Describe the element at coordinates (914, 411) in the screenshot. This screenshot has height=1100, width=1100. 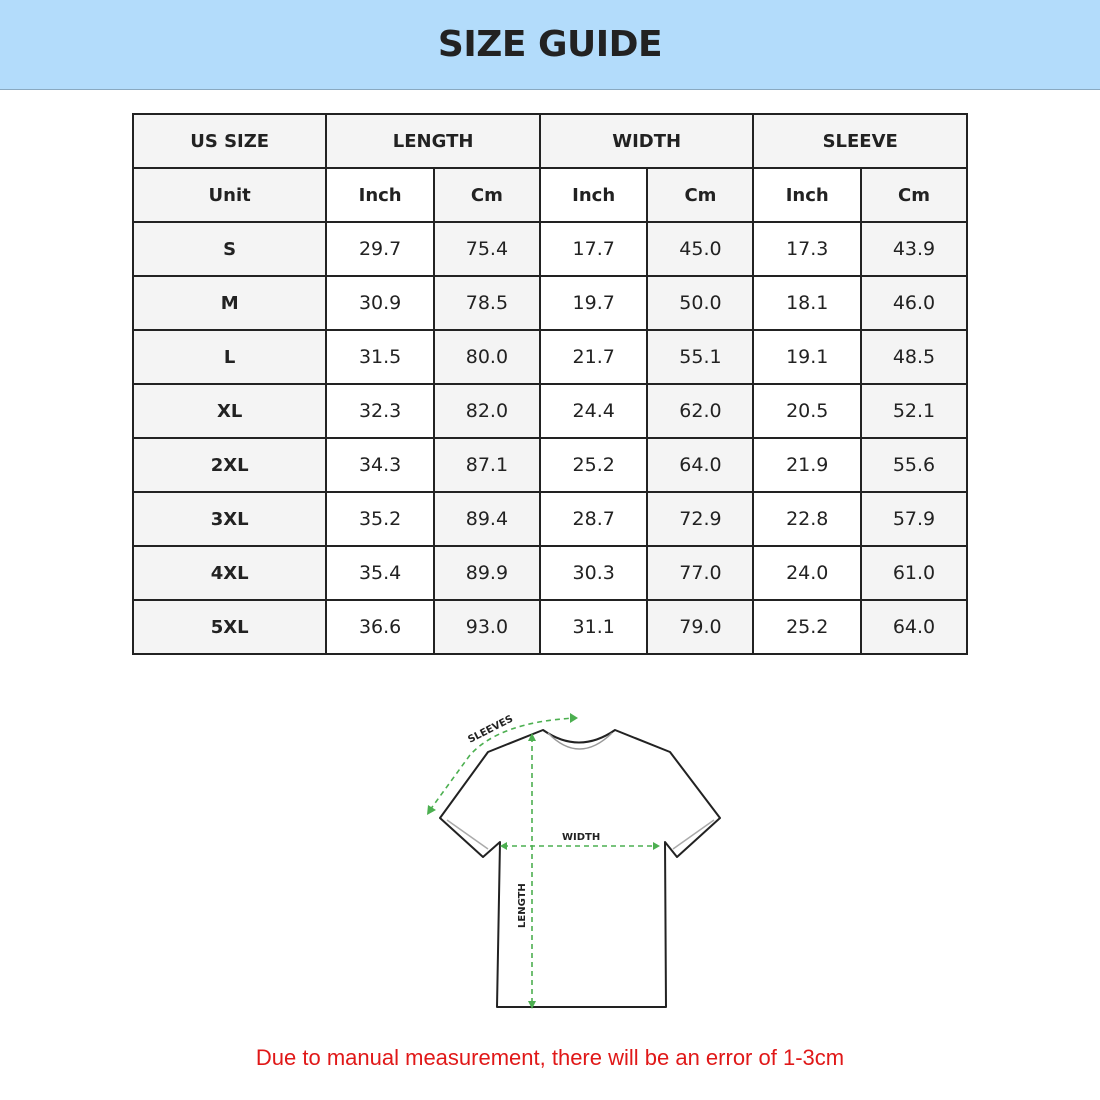
I see `measurement-cell: 52.1` at that location.